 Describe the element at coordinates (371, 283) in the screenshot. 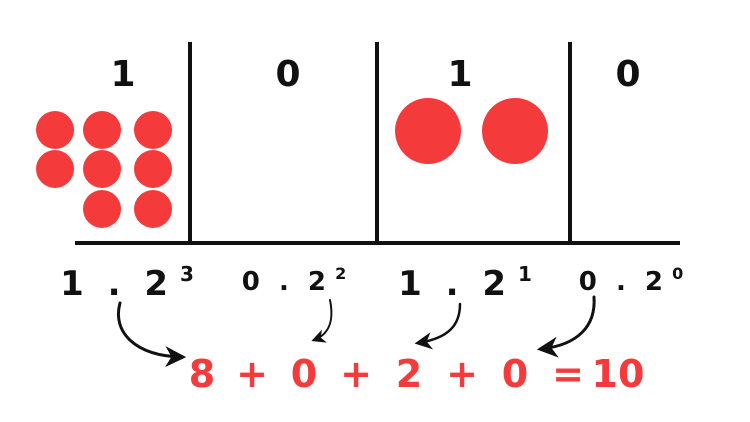

I see `place-value-terms: 1 . 2 3 0 . 2 2 1 . 2 1 0 . 2 0` at that location.